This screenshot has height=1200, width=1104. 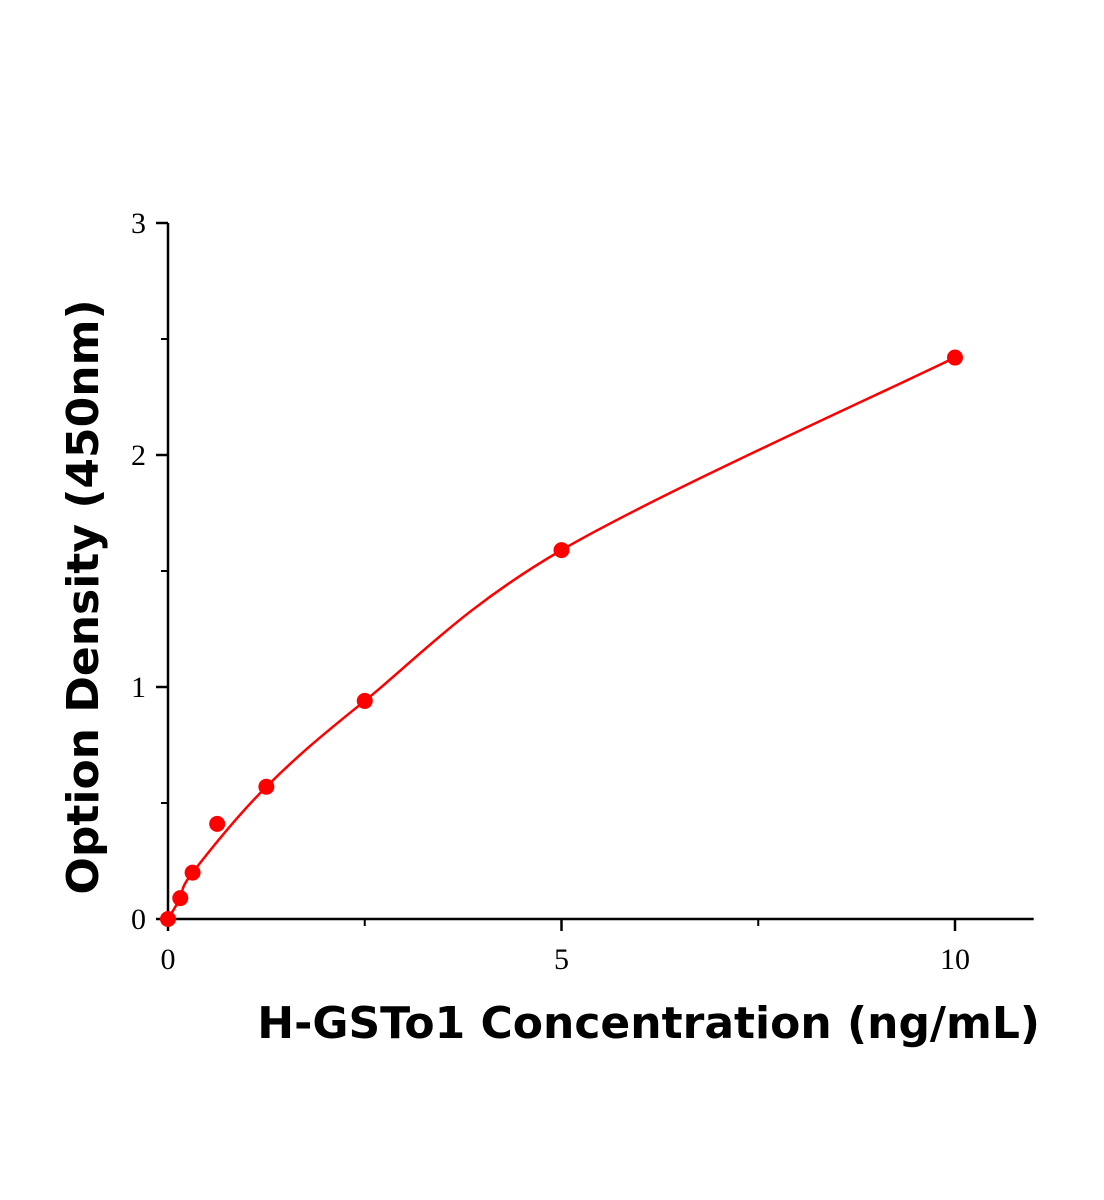 What do you see at coordinates (955, 959) in the screenshot?
I see `x-tick-label: 10` at bounding box center [955, 959].